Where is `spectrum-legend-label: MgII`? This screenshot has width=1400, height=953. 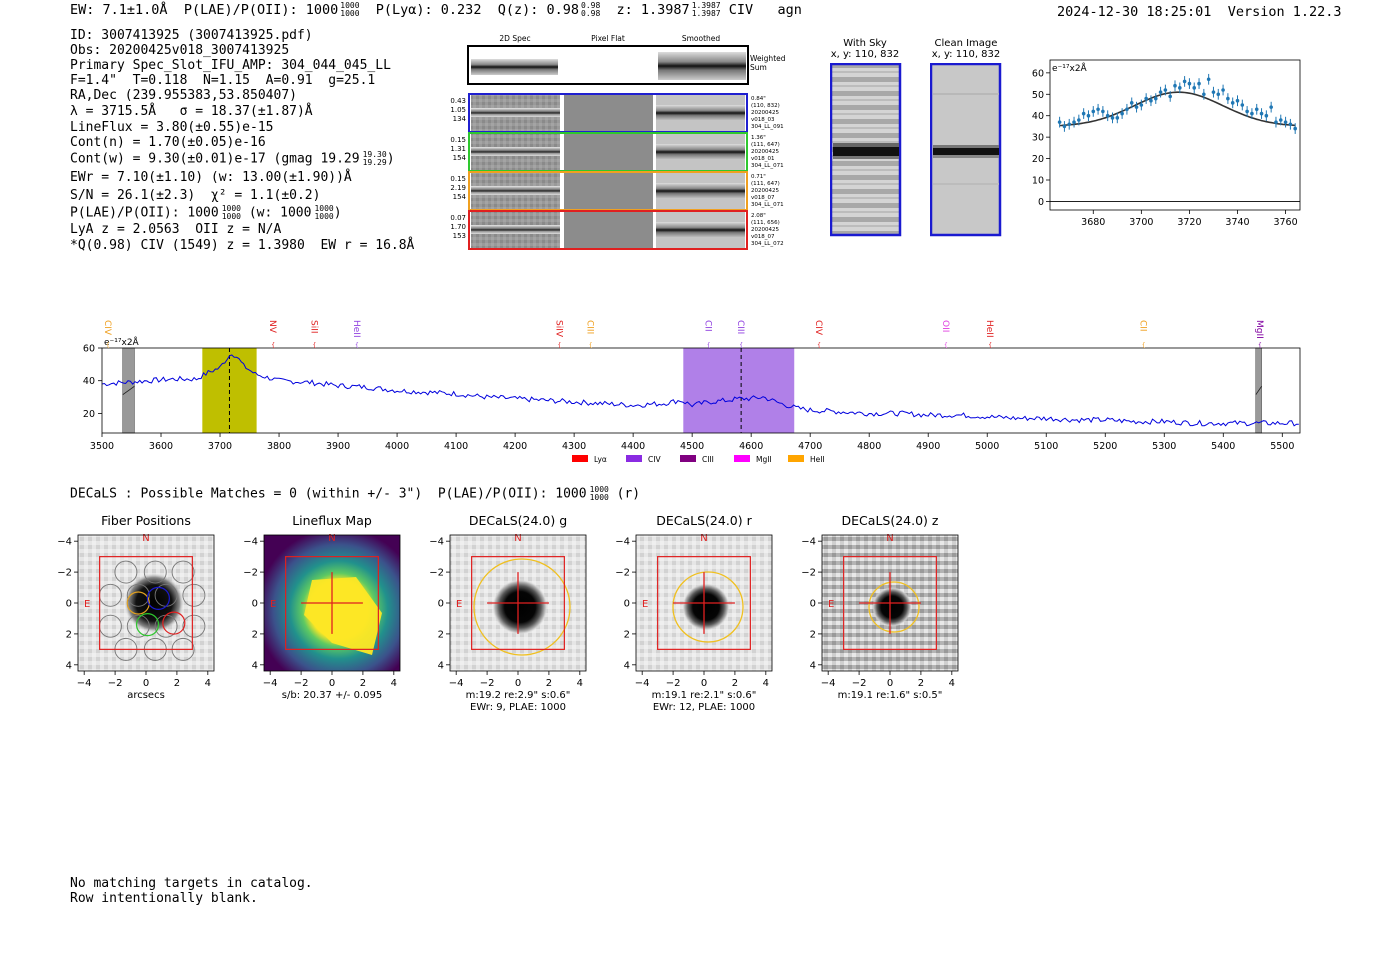 spectrum-legend-label: MgII is located at coordinates (764, 459).